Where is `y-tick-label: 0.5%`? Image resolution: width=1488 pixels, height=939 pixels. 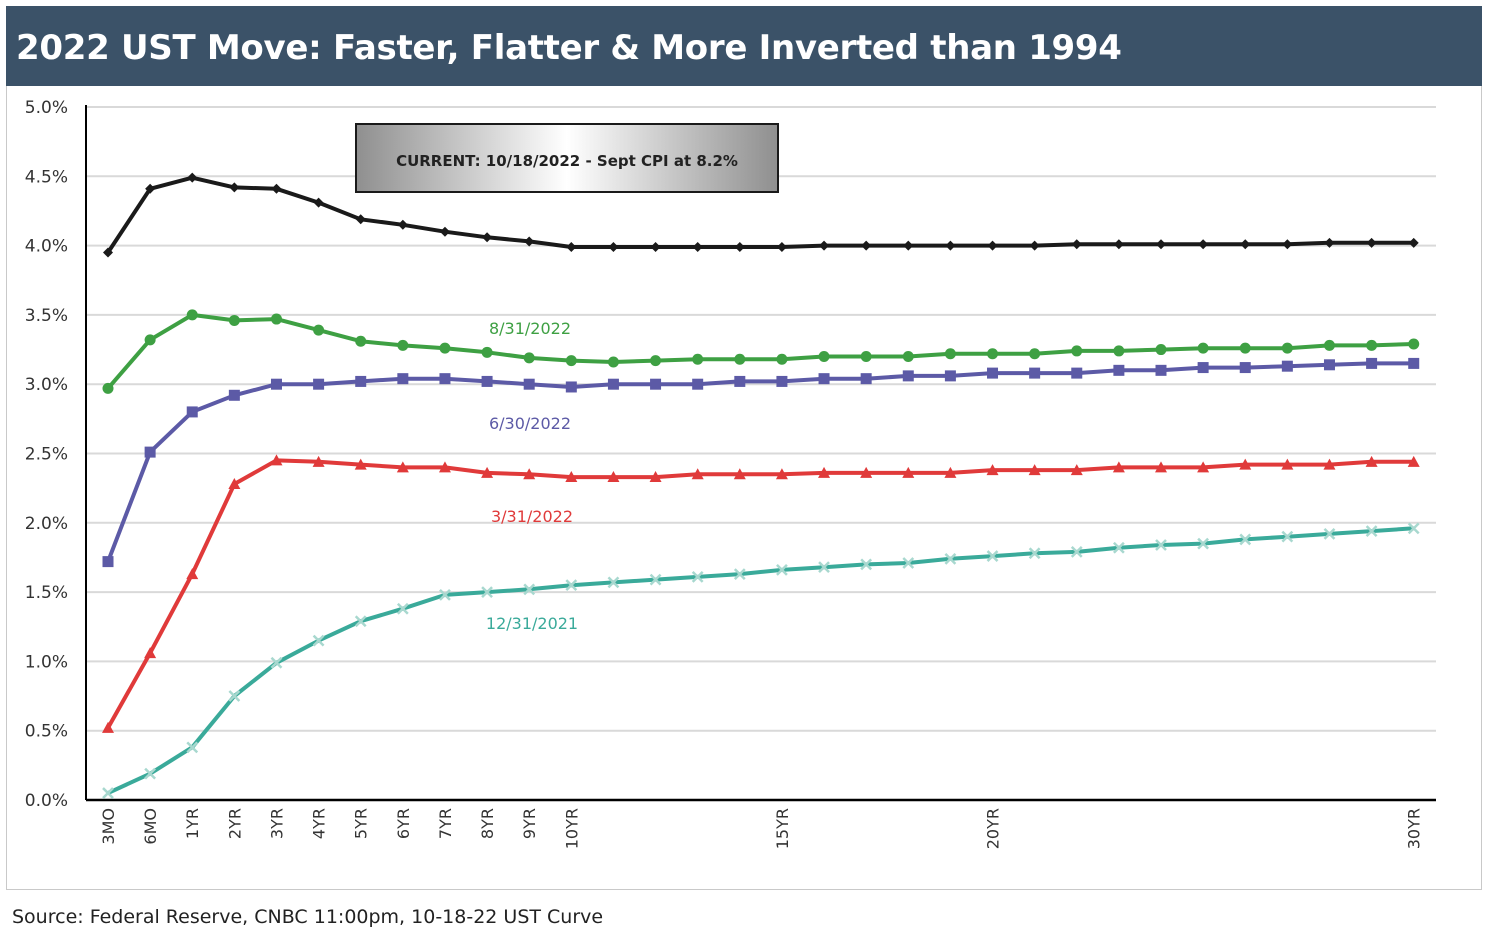 y-tick-label: 0.5% is located at coordinates (46, 732).